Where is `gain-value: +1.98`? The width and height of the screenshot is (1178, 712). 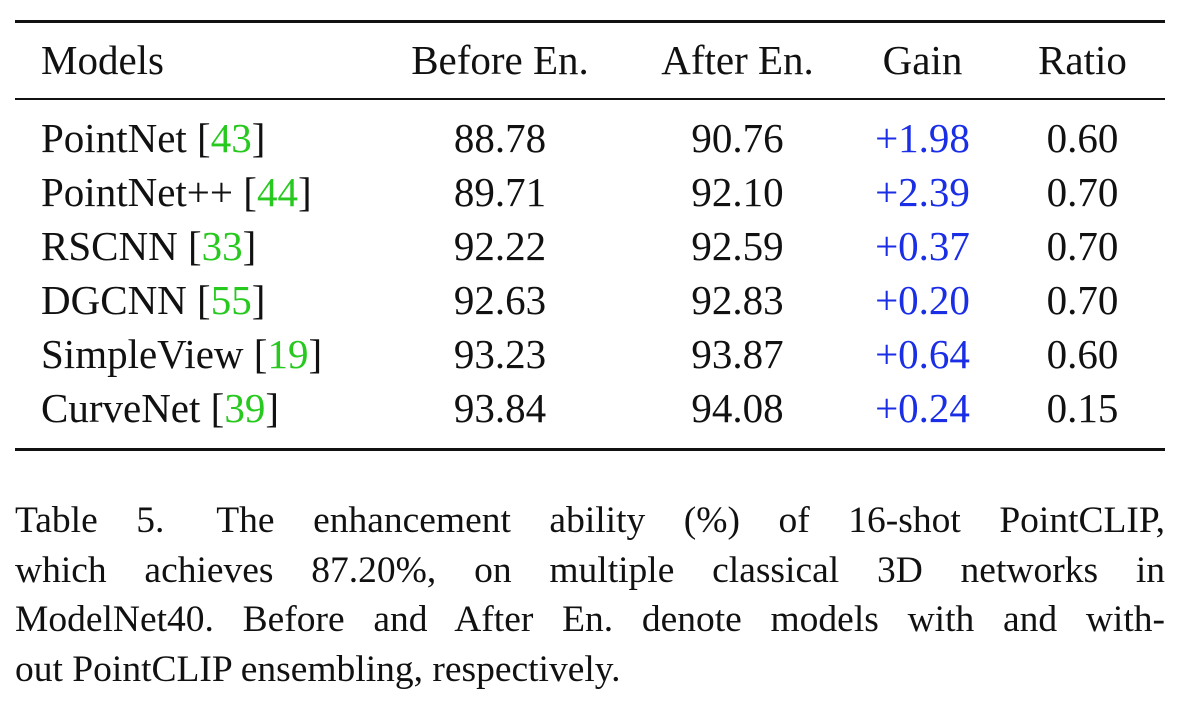
gain-value: +1.98 is located at coordinates (922, 137).